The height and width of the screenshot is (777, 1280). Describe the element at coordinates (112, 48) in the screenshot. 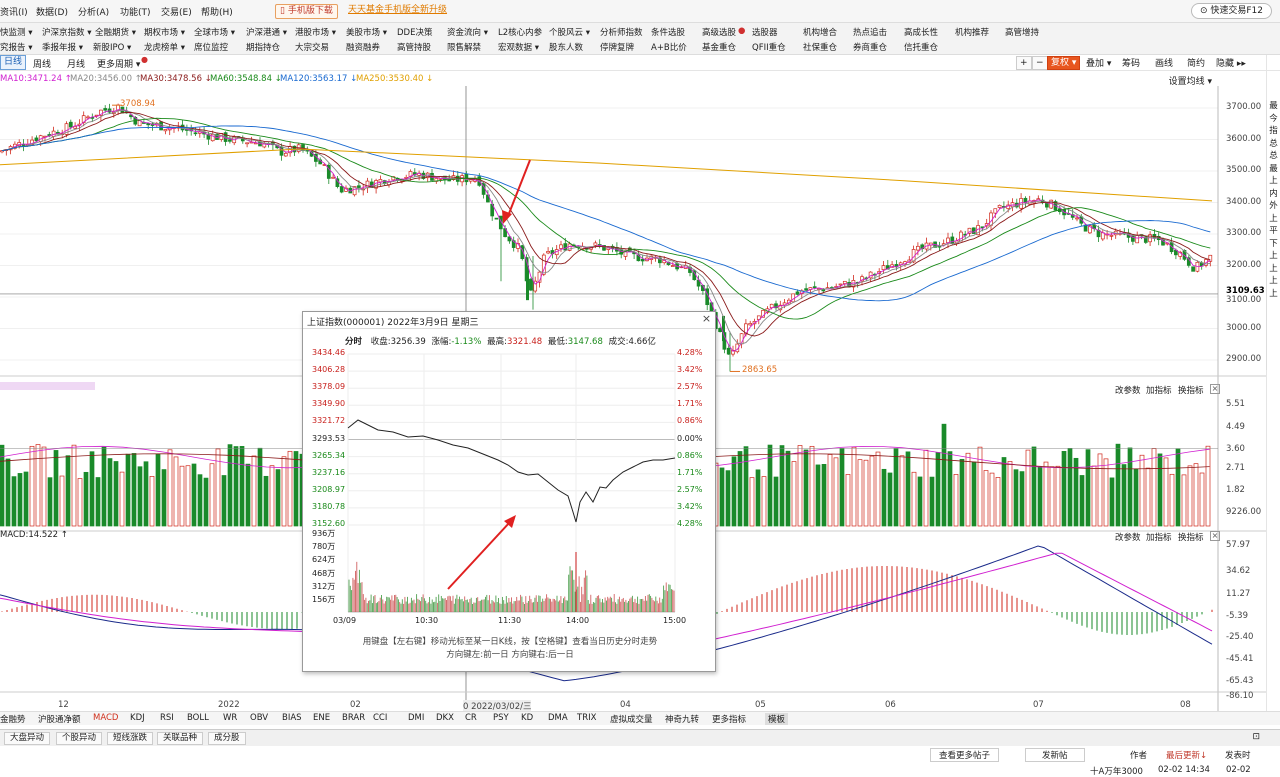

I see `nav-item: 新股IPO ▾` at that location.